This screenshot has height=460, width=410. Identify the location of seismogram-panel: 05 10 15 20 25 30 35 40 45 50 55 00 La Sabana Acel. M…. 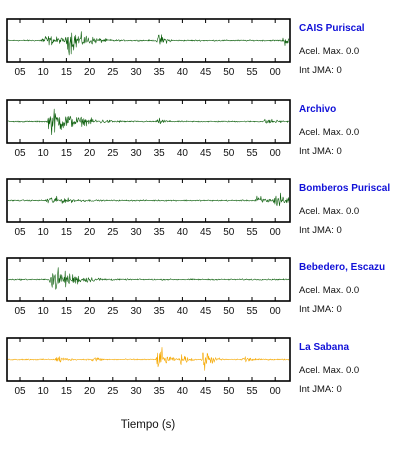
(182, 367).